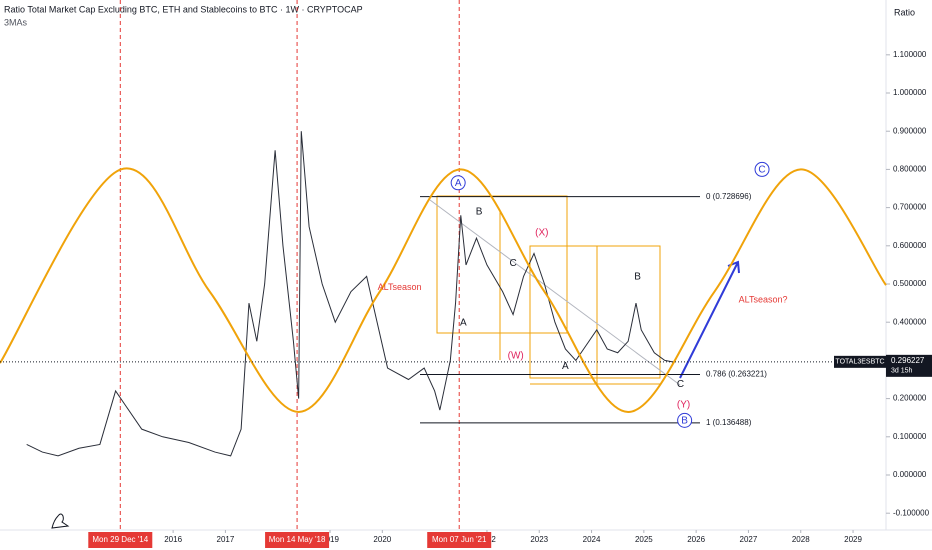 This screenshot has width=932, height=550. Describe the element at coordinates (801, 539) in the screenshot. I see `x-tick-label: 2028` at that location.